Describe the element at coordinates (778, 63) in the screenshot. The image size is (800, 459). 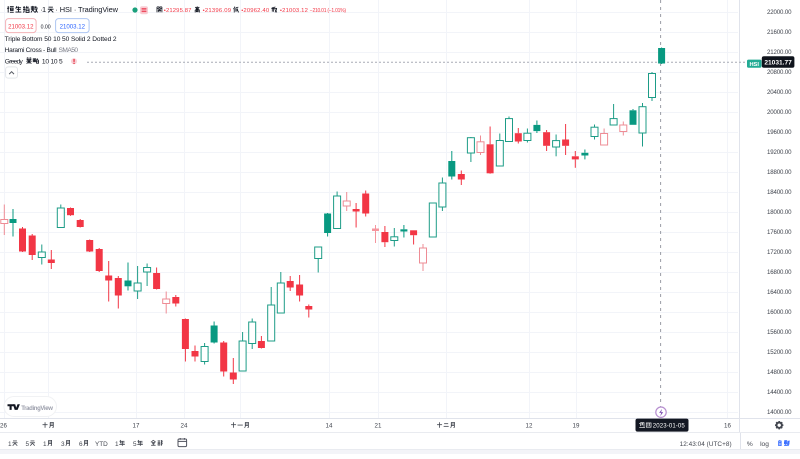
I see `svg-text: 21031.77` at that location.